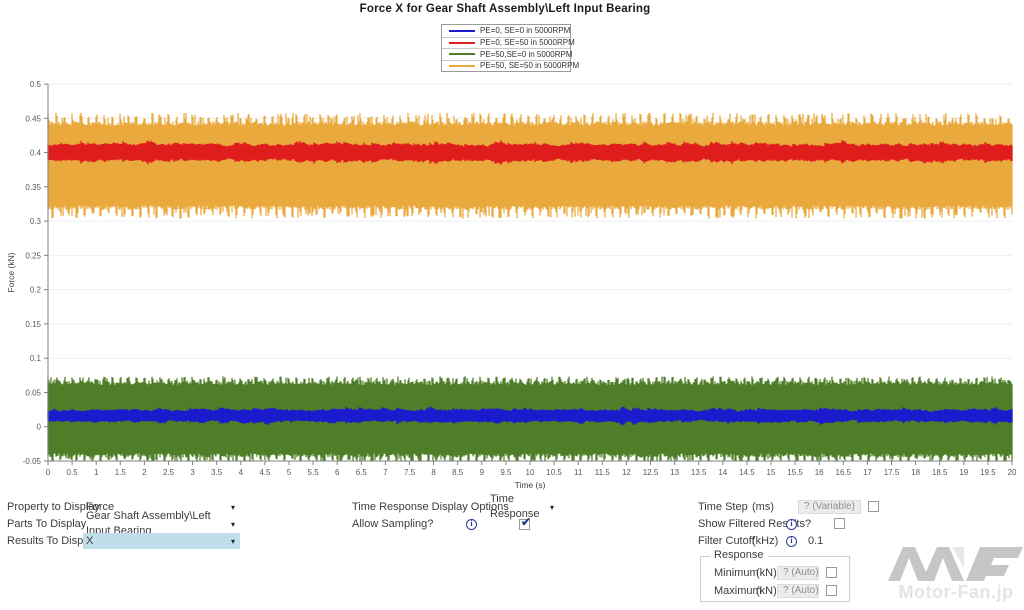 This screenshot has height=610, width=1024. Describe the element at coordinates (795, 472) in the screenshot. I see `svg-text: 15.5` at that location.